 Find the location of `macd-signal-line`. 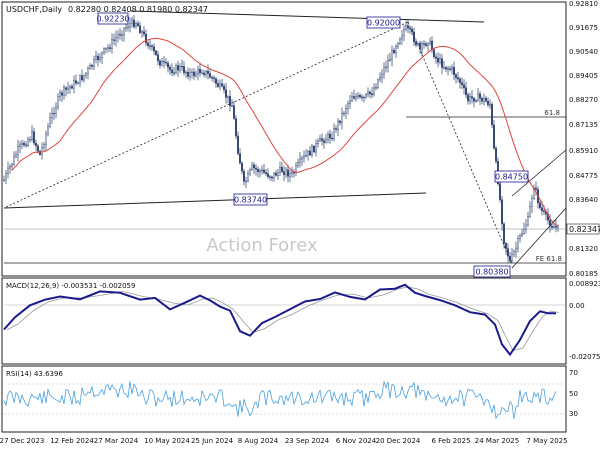

macd-signal-line is located at coordinates (283, 318).